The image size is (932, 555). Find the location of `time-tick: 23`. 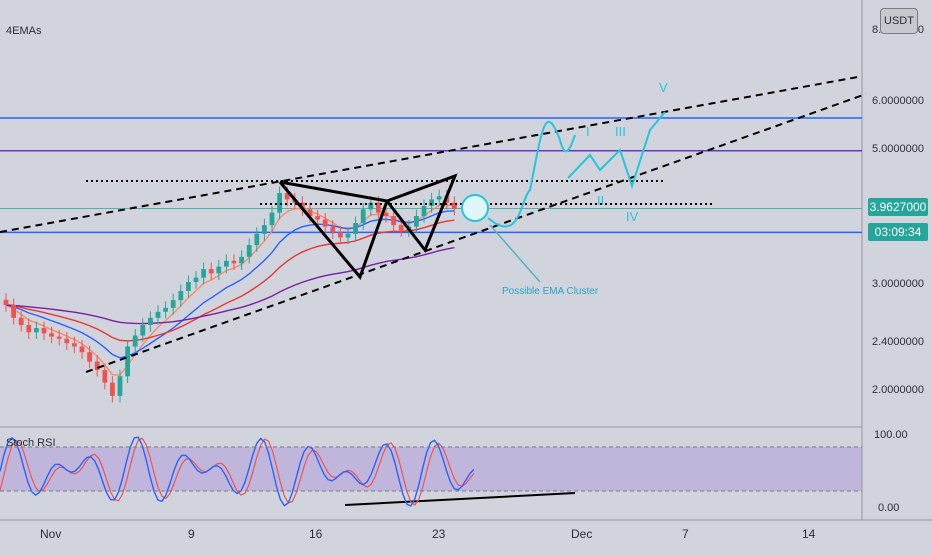

time-tick: 23 is located at coordinates (439, 534).